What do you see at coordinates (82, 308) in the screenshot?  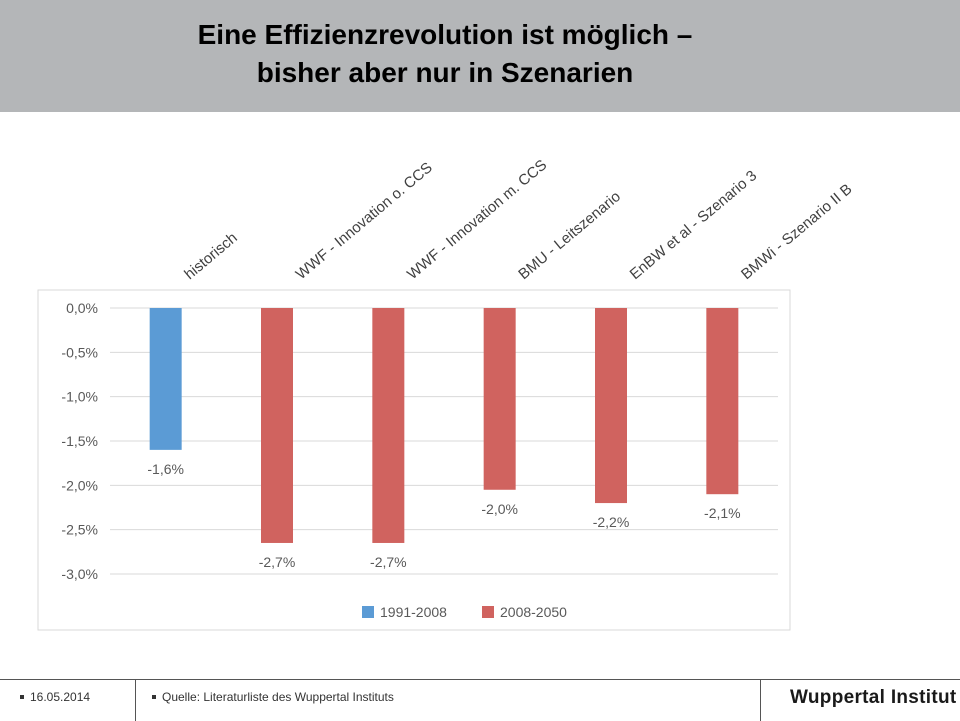 I see `y-tick-label: 0,0%` at bounding box center [82, 308].